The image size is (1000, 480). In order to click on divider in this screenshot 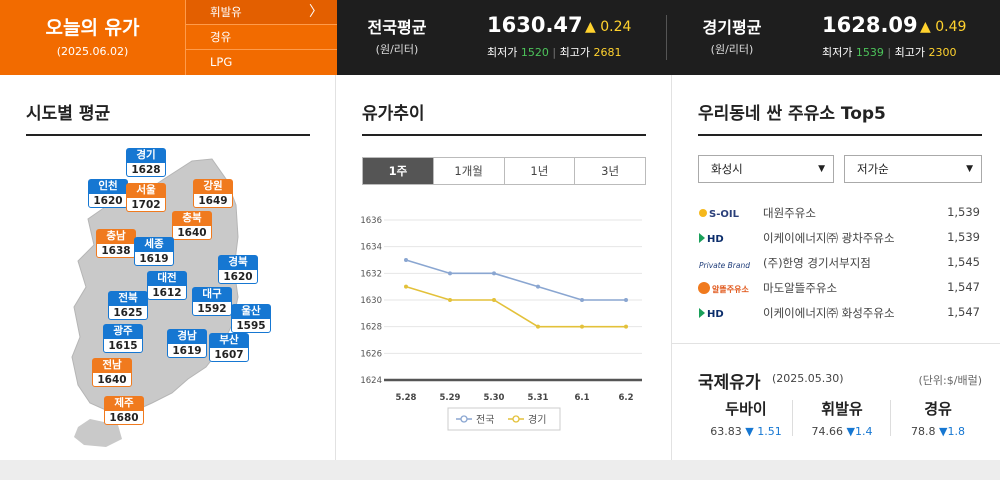, I will do `click(890, 418)`.